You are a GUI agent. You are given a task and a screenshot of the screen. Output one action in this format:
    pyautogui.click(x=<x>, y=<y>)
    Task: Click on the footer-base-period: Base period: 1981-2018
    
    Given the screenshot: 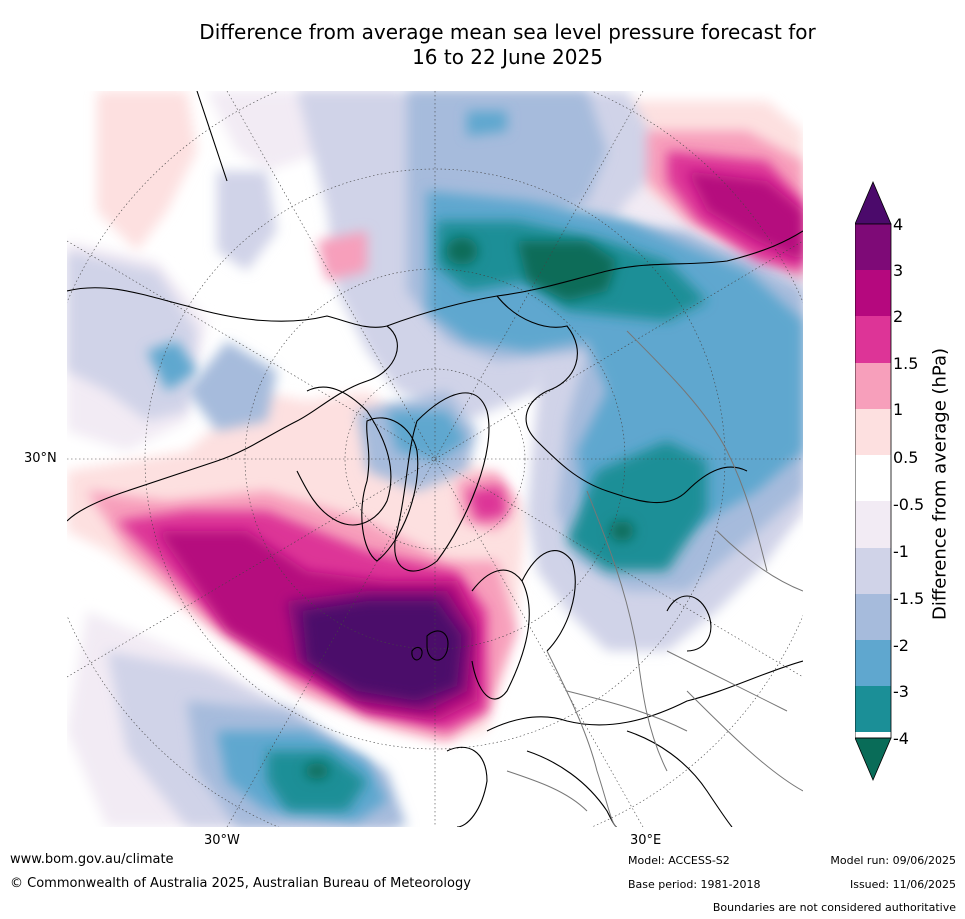 What is the action you would take?
    pyautogui.click(x=694, y=884)
    